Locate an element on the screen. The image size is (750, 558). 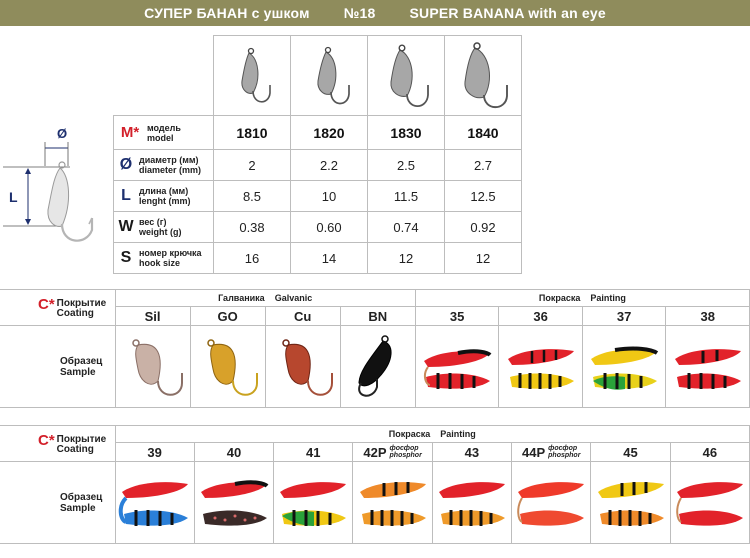
weight-label-ru: вес (г) is located at coordinates (153, 222).